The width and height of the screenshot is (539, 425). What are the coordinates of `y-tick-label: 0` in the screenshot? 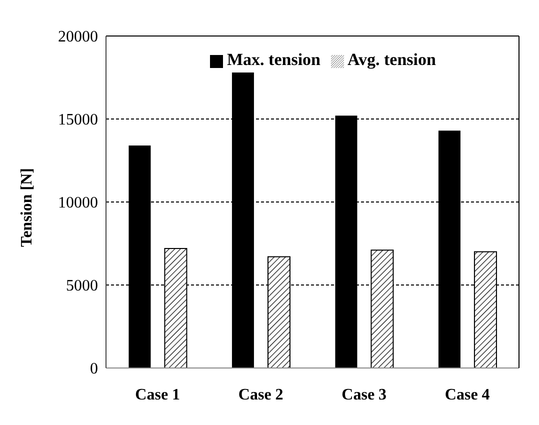 It's located at (94, 369).